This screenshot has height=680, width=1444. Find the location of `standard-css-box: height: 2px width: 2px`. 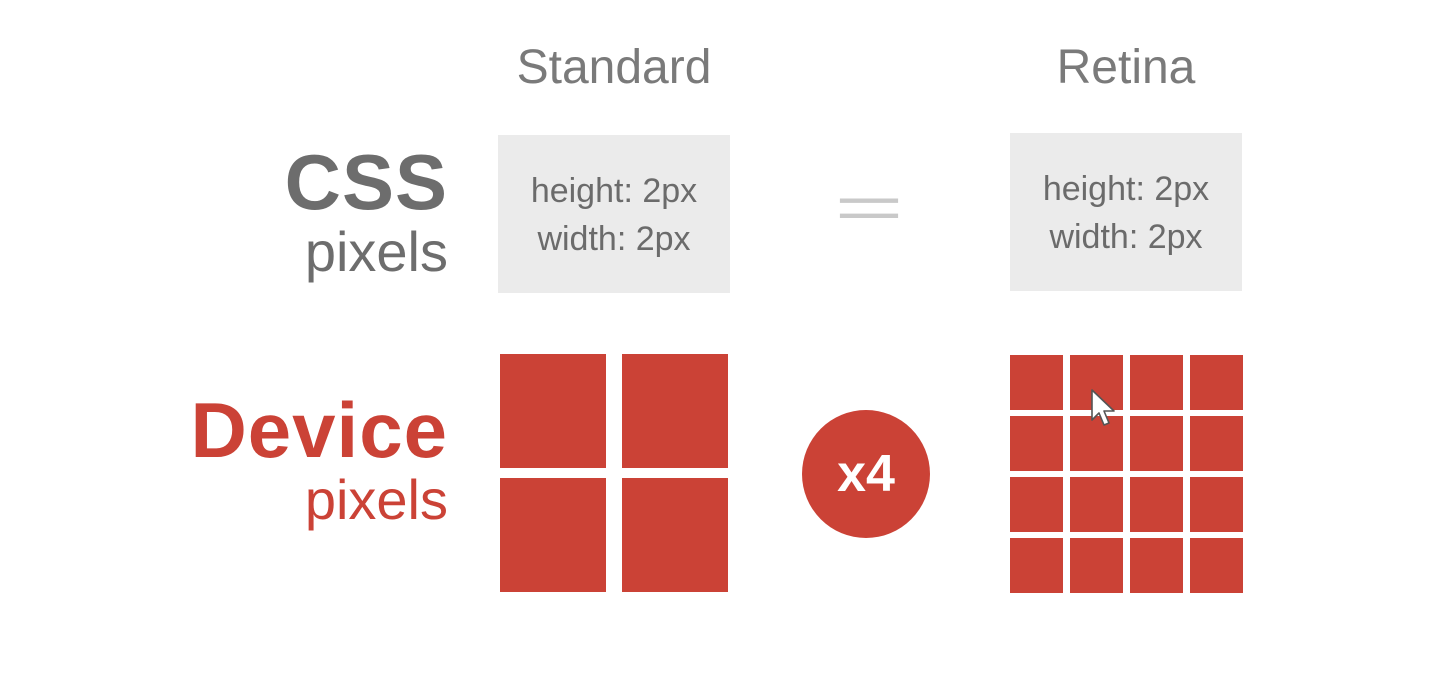

standard-css-box: height: 2px width: 2px is located at coordinates (614, 214).